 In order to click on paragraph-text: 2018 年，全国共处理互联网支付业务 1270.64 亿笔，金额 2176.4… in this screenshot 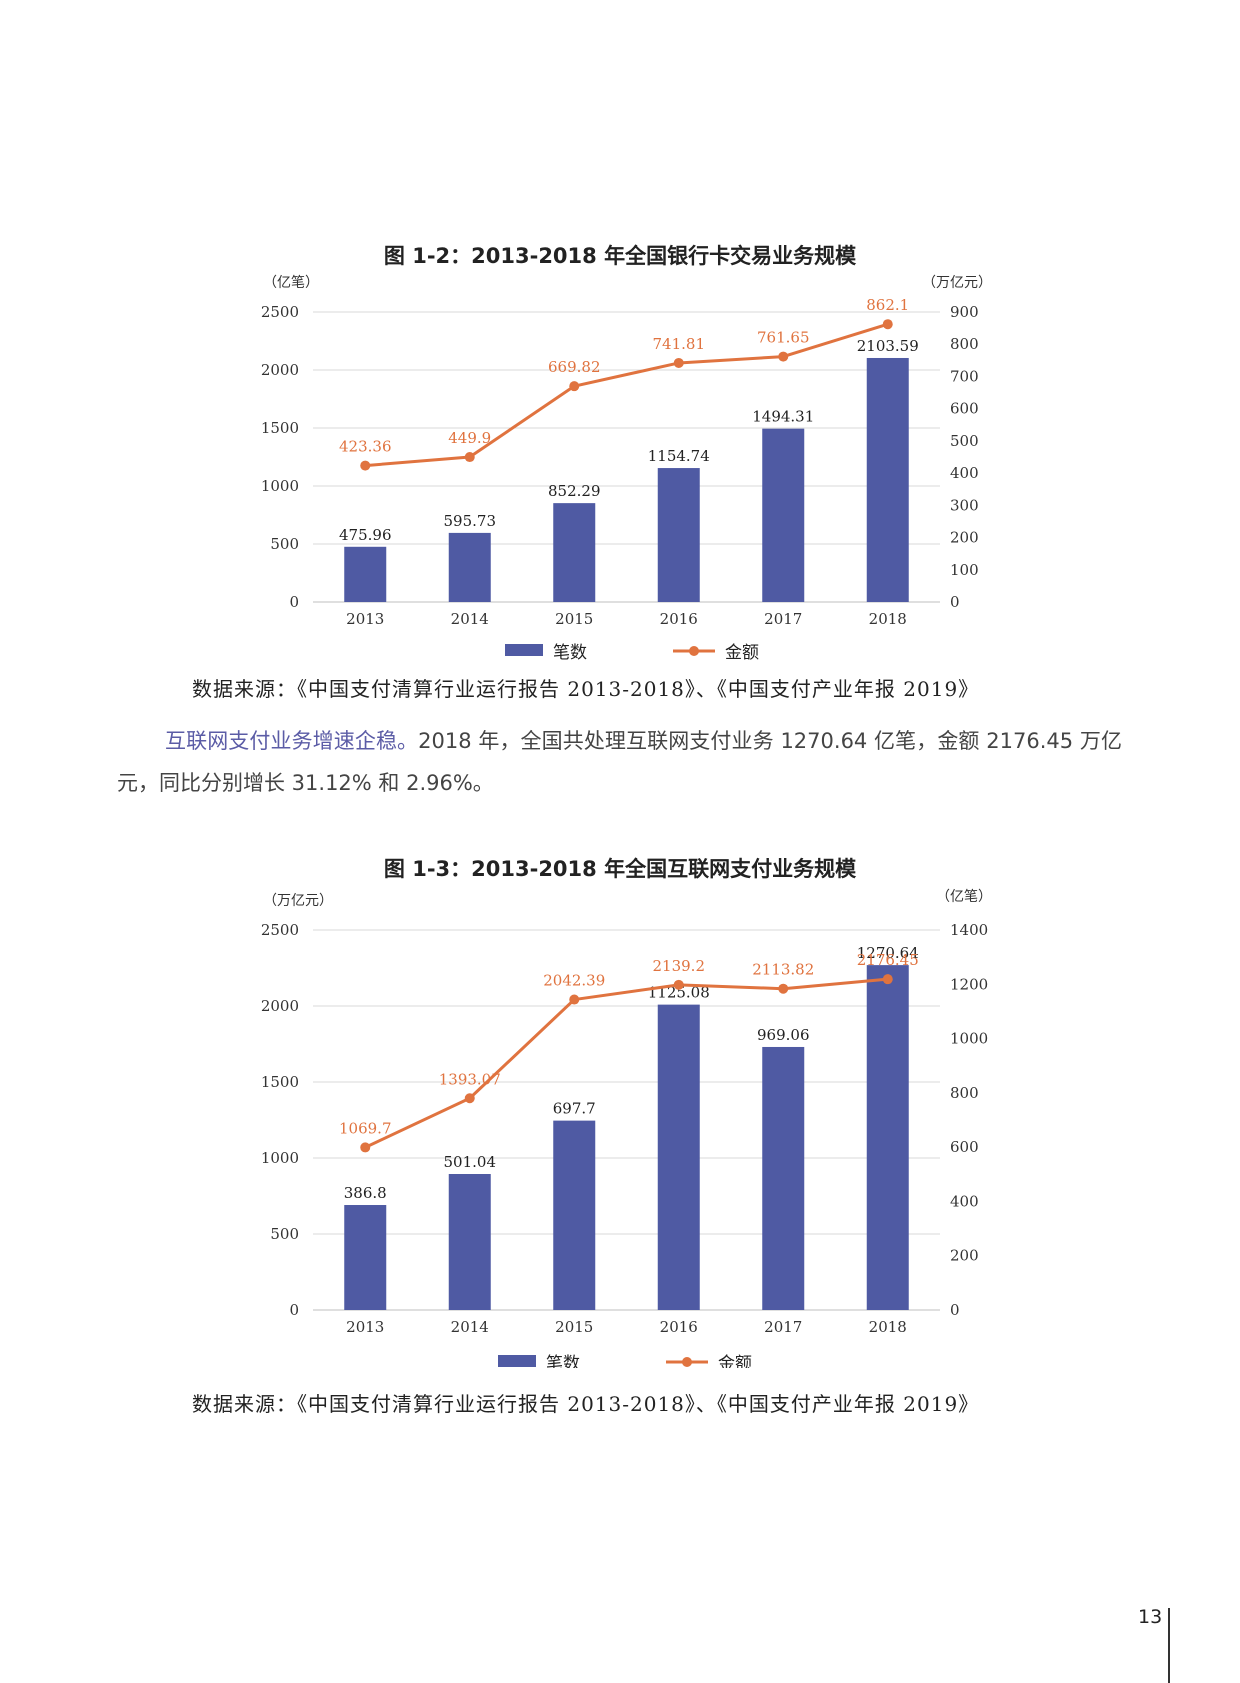, I will do `click(620, 762)`.